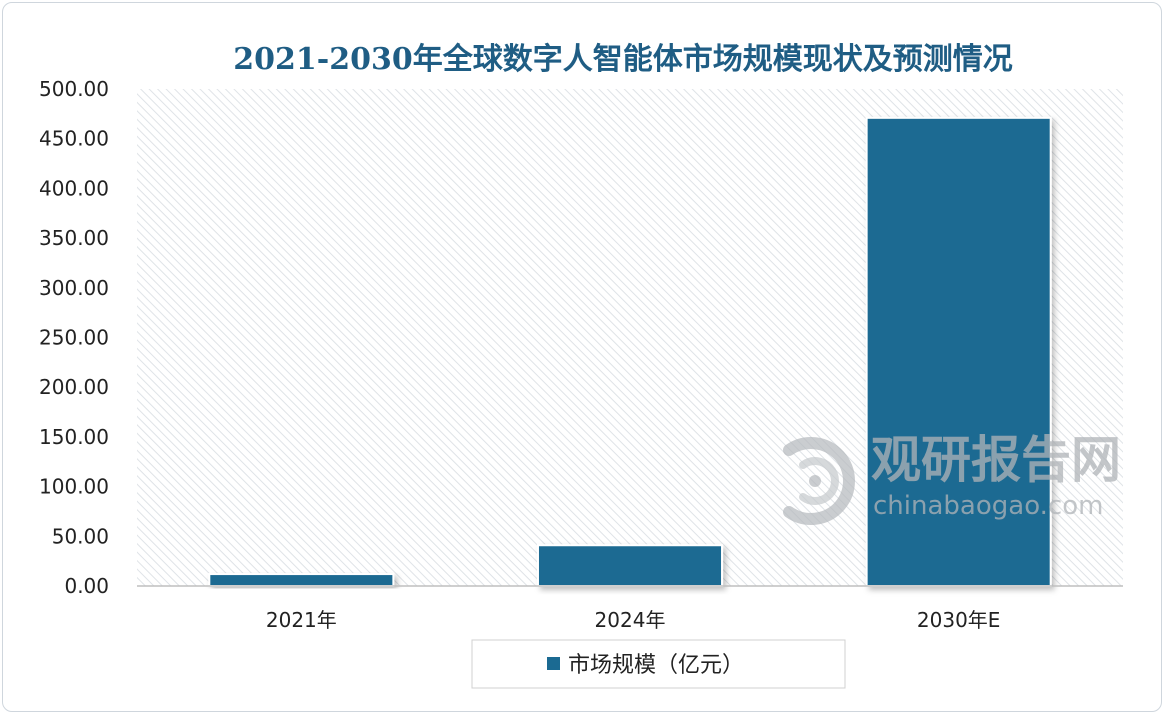  Describe the element at coordinates (959, 620) in the screenshot. I see `x-category-label: 2030年E` at that location.